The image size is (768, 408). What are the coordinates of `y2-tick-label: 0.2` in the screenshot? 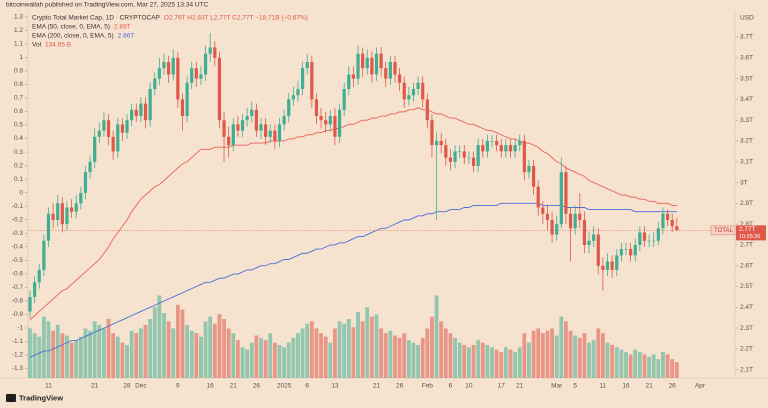 It's located at (18, 165).